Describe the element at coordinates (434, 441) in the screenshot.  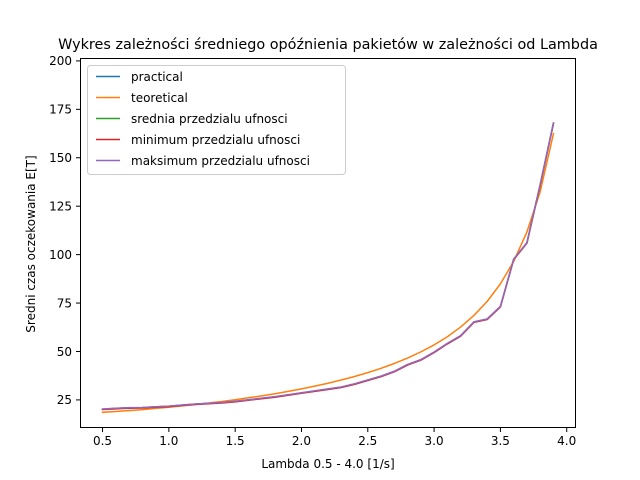
I see `x-tick-label: 3.0` at that location.